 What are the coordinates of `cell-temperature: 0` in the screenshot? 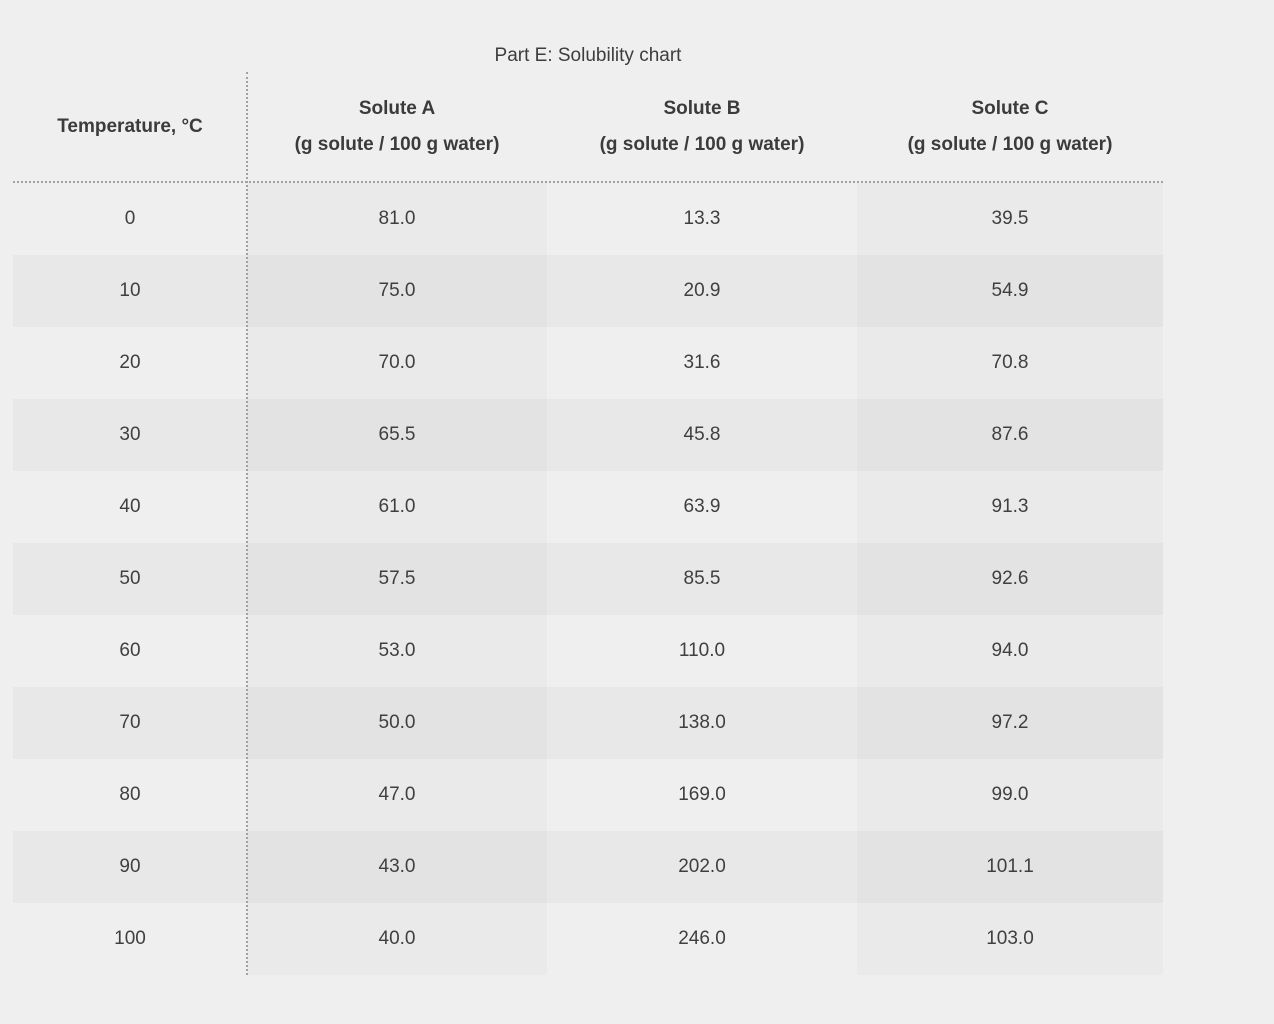 It's located at (130, 218).